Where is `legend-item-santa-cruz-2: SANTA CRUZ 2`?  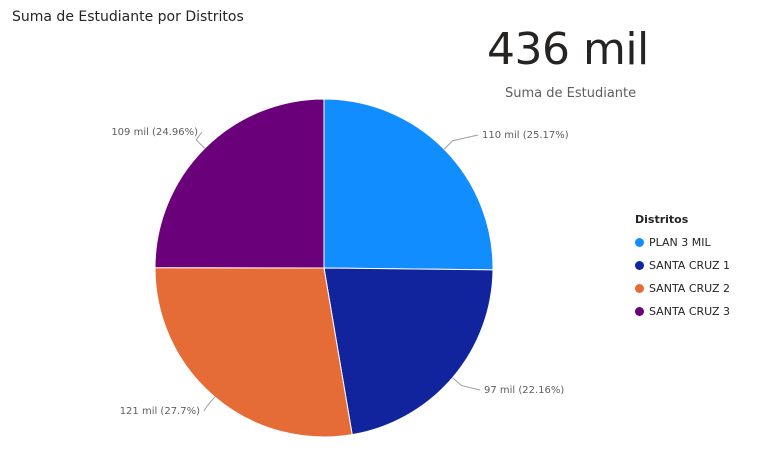
legend-item-santa-cruz-2: SANTA CRUZ 2 is located at coordinates (682, 288).